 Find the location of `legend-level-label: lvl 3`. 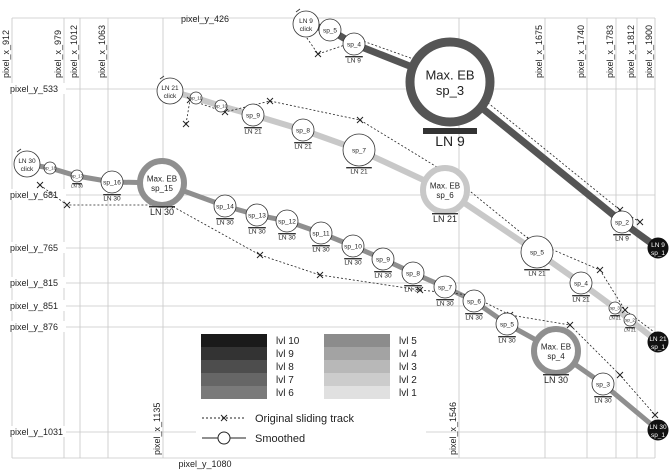

legend-level-label: lvl 3 is located at coordinates (408, 367).